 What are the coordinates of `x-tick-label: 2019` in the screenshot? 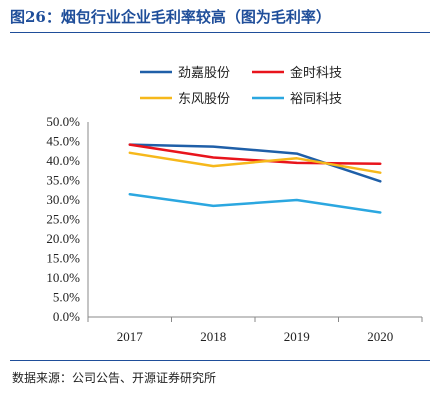 It's located at (297, 336).